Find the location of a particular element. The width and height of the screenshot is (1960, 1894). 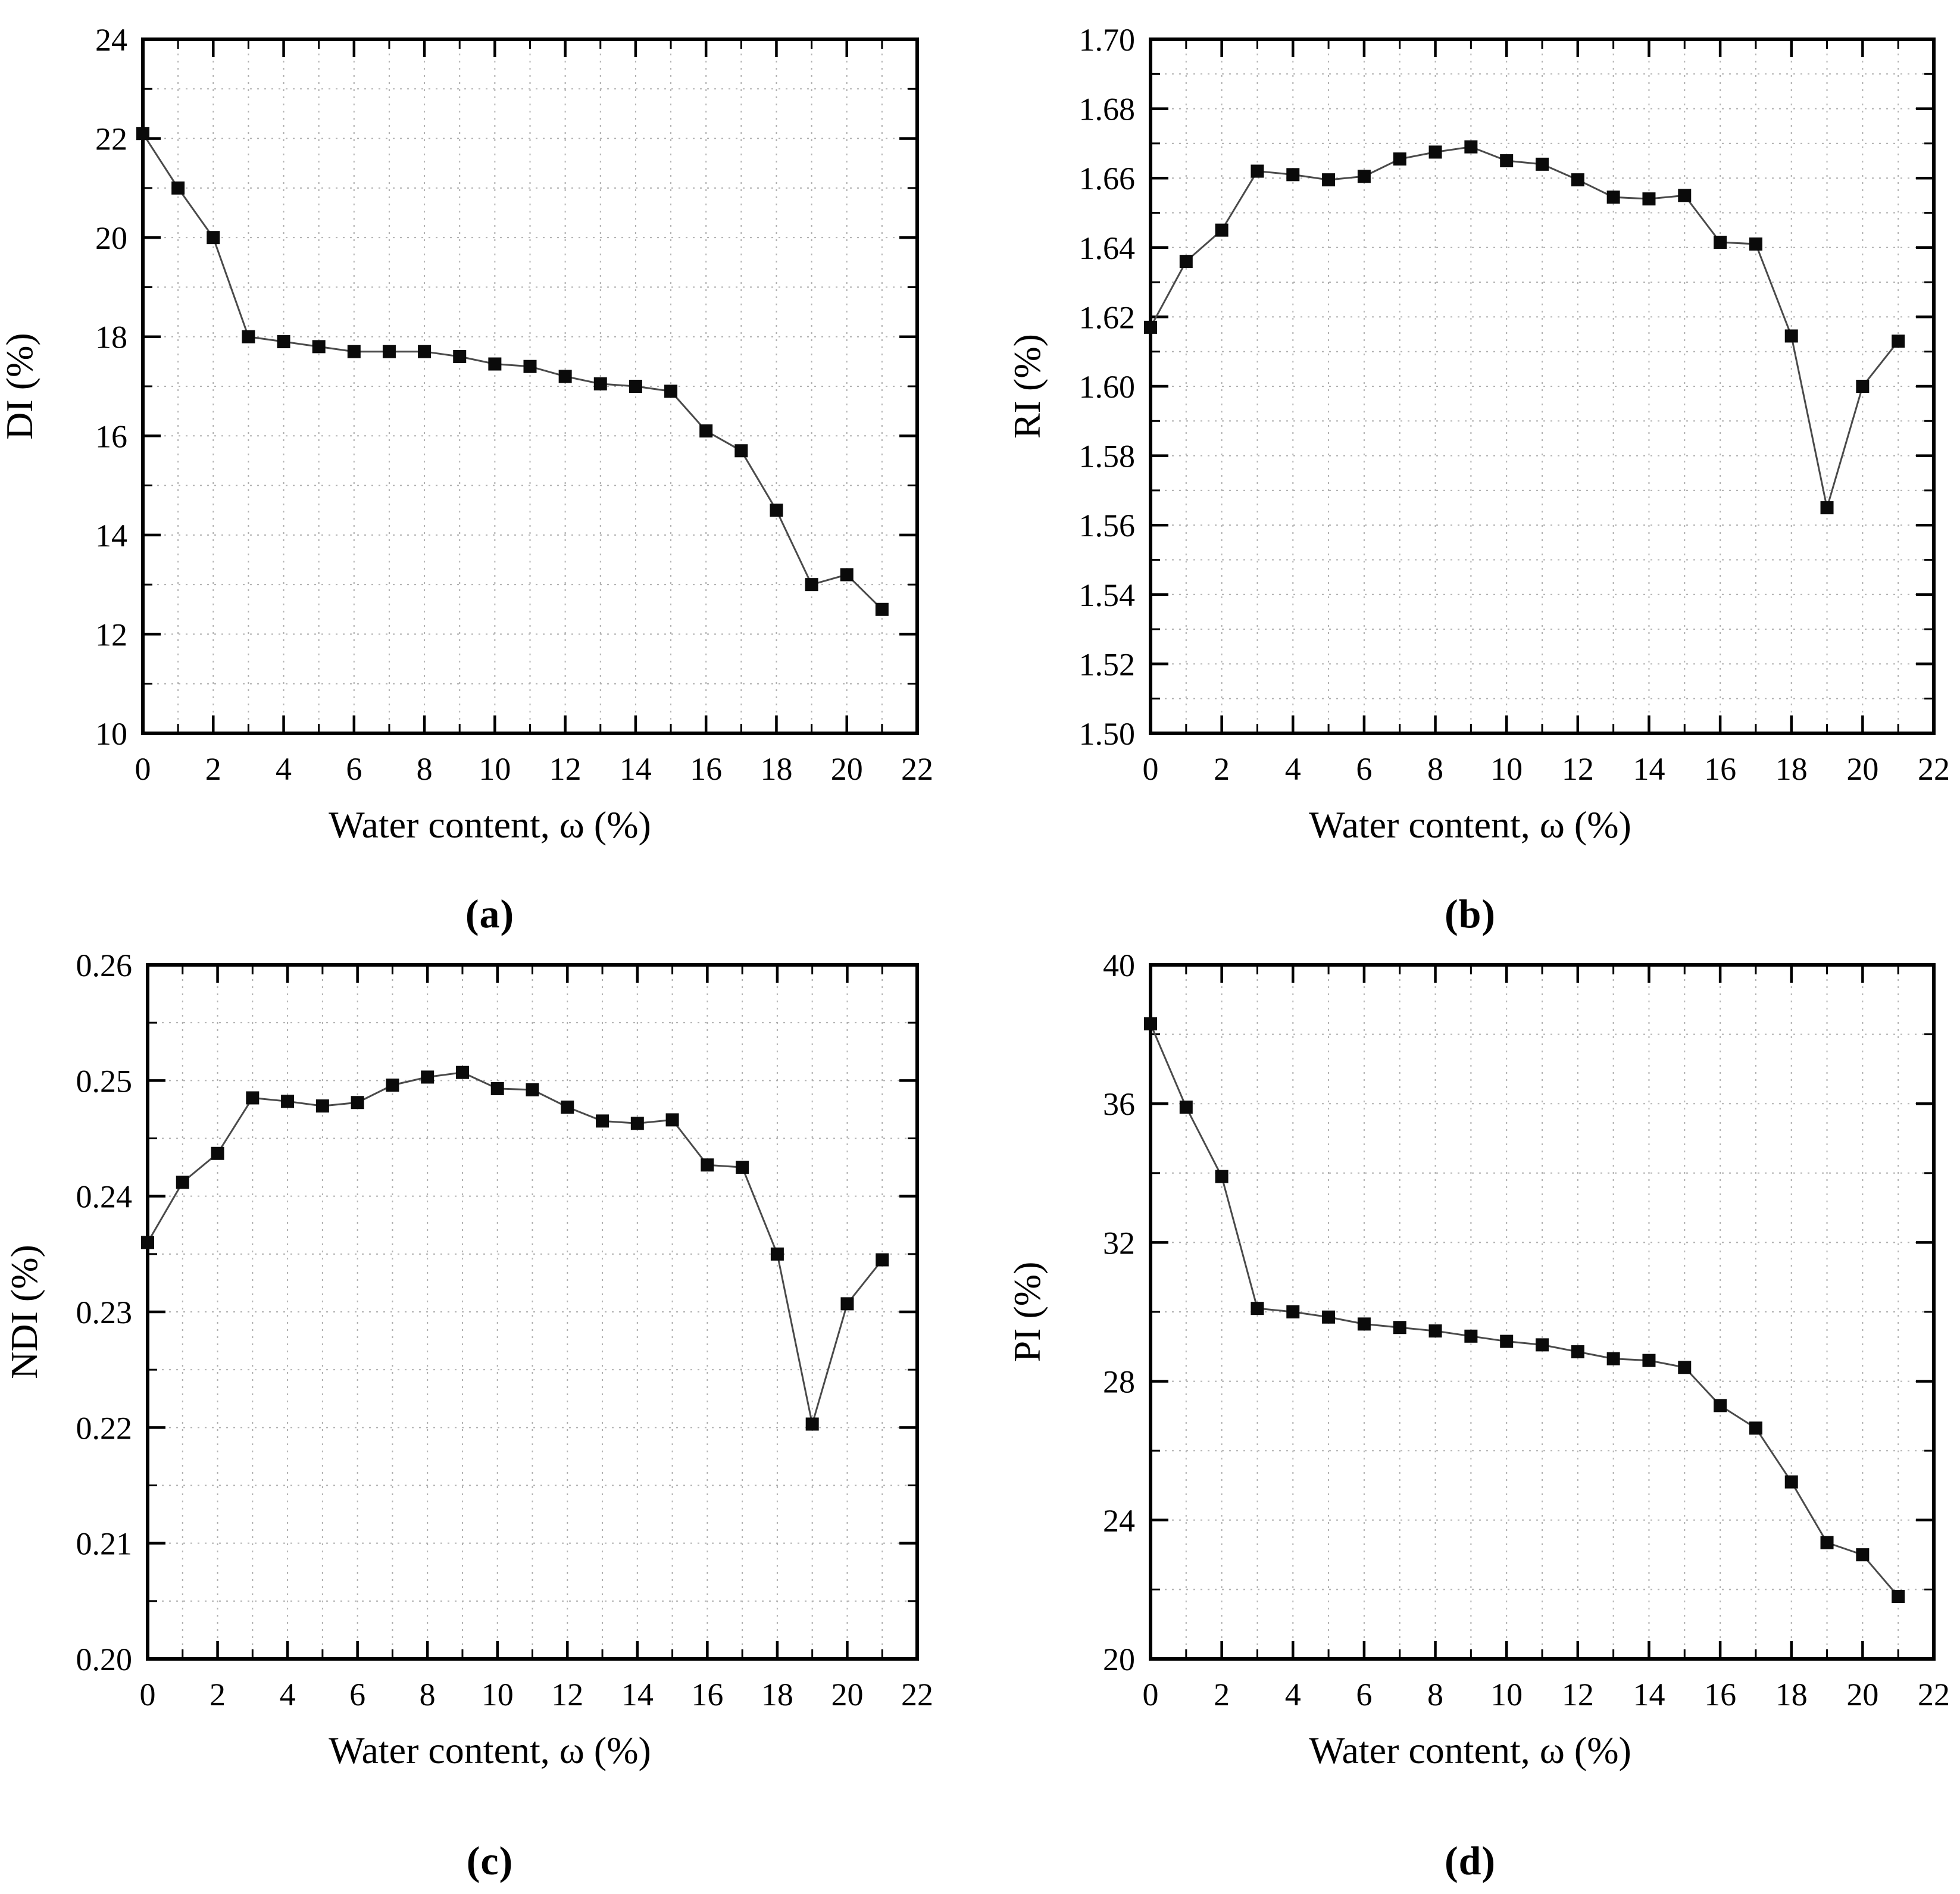

y-tick-label: 0.24 is located at coordinates (104, 1197).